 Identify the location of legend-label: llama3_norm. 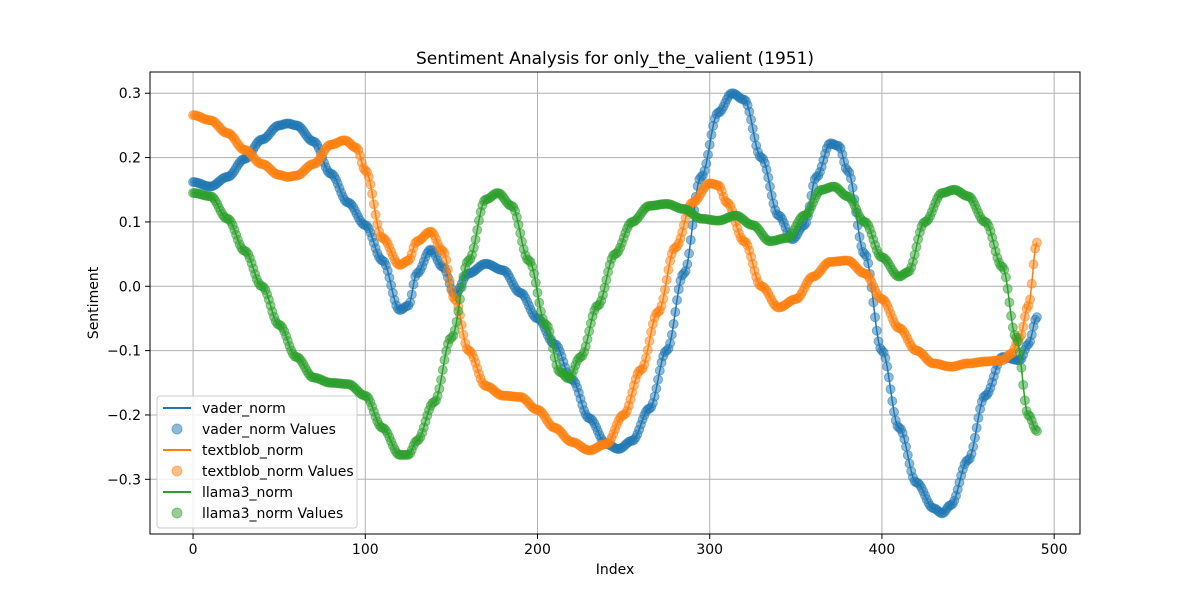
(247, 493).